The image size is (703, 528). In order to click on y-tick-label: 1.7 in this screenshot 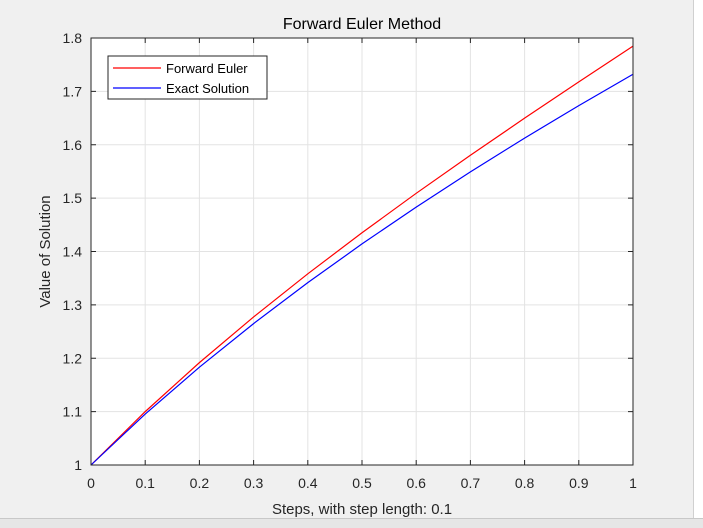, I will do `click(73, 91)`.